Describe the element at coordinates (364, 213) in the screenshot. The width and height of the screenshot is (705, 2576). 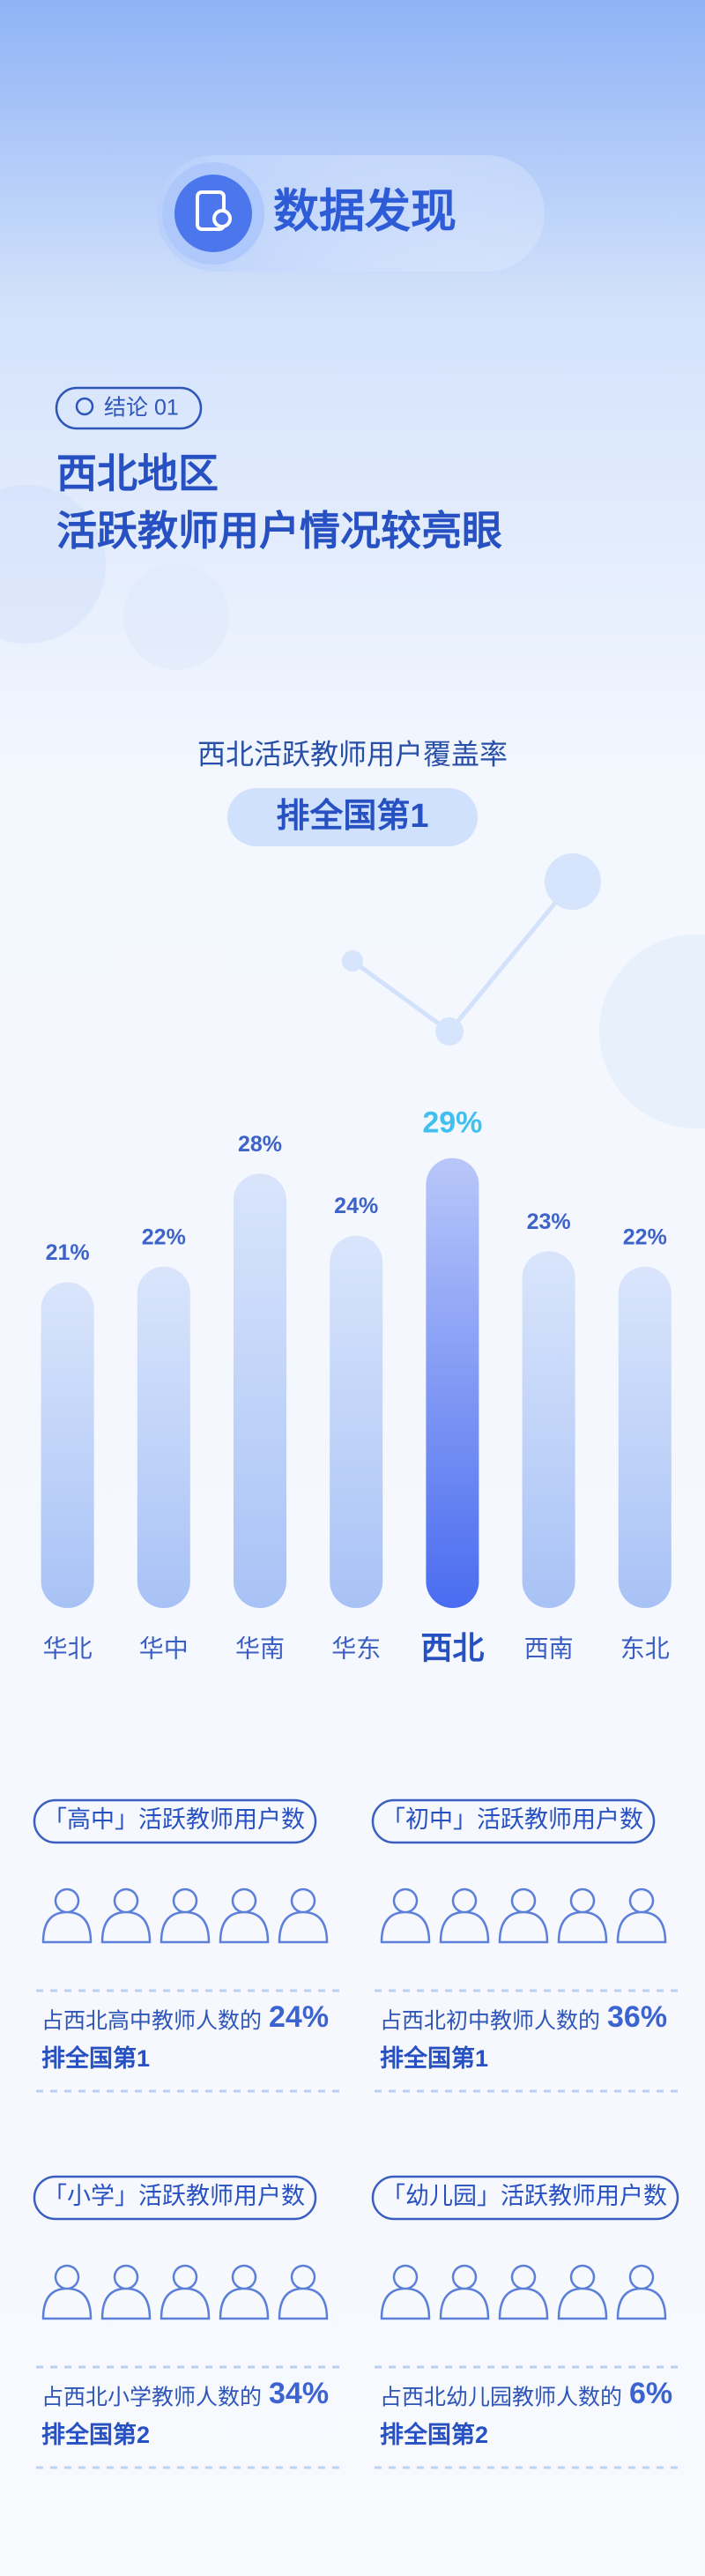
I see `header-title: 数据发现` at that location.